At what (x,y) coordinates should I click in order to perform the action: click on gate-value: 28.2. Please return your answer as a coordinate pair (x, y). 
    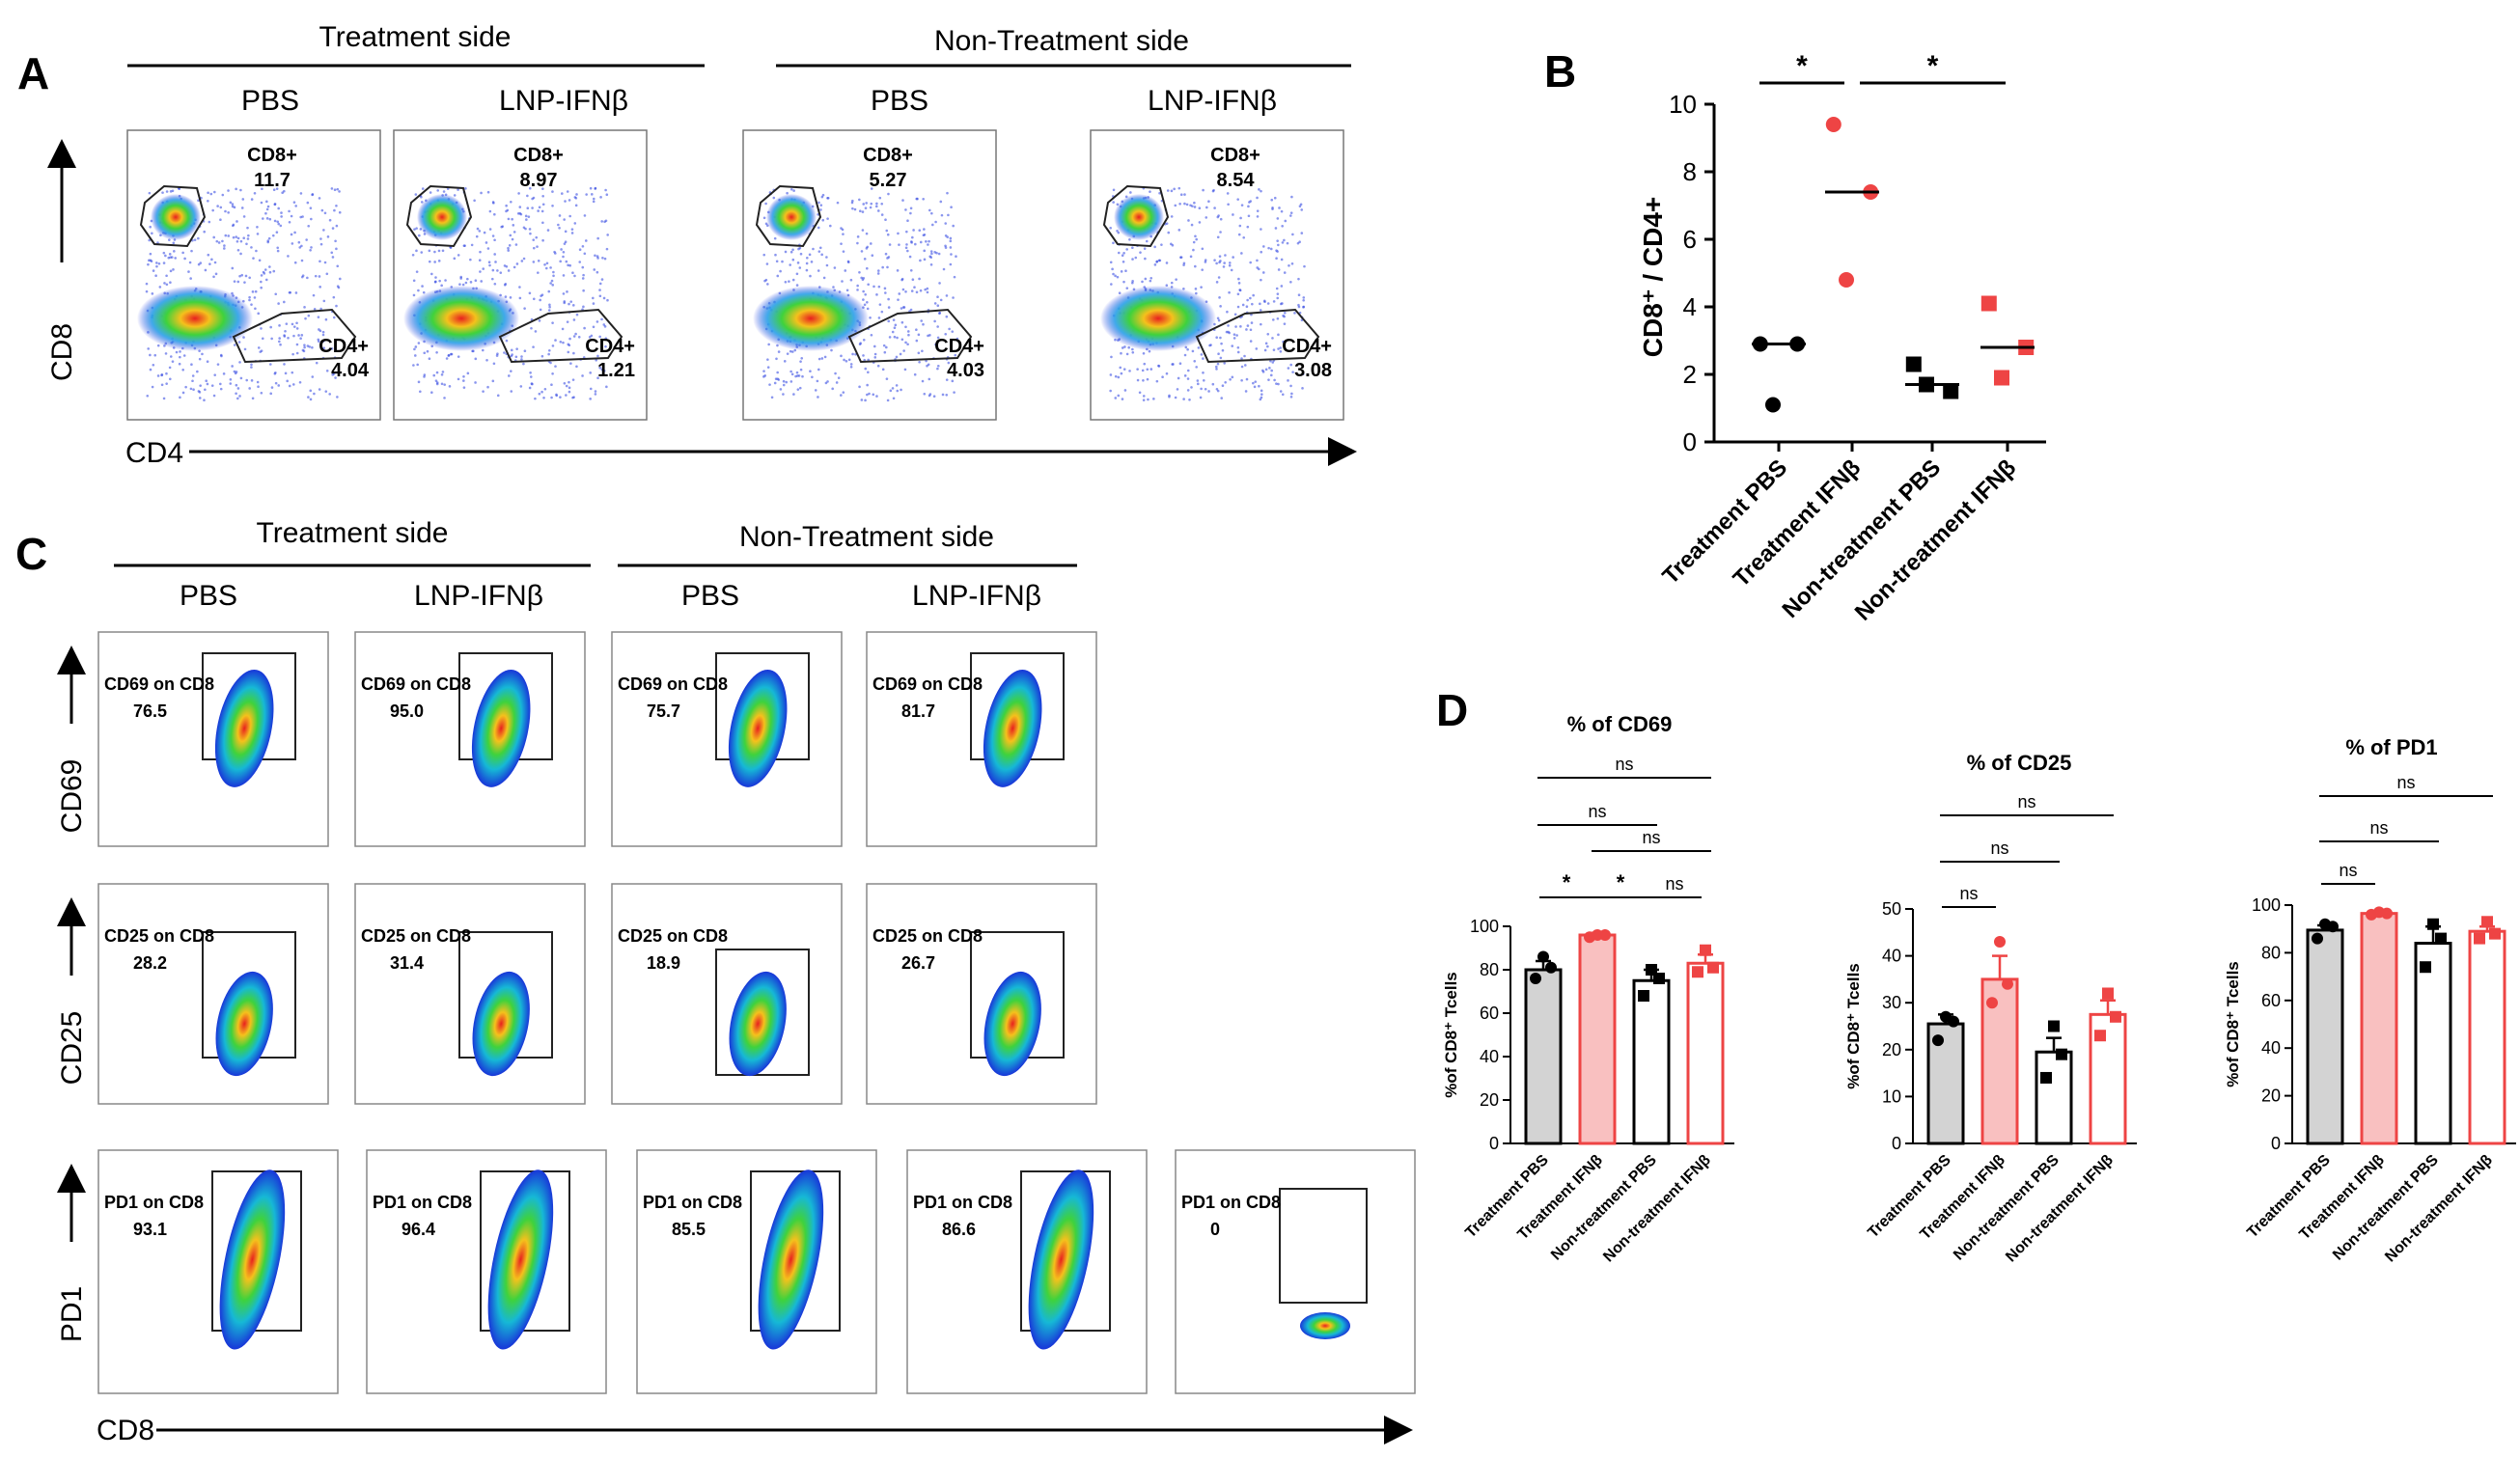
    Looking at the image, I should click on (150, 963).